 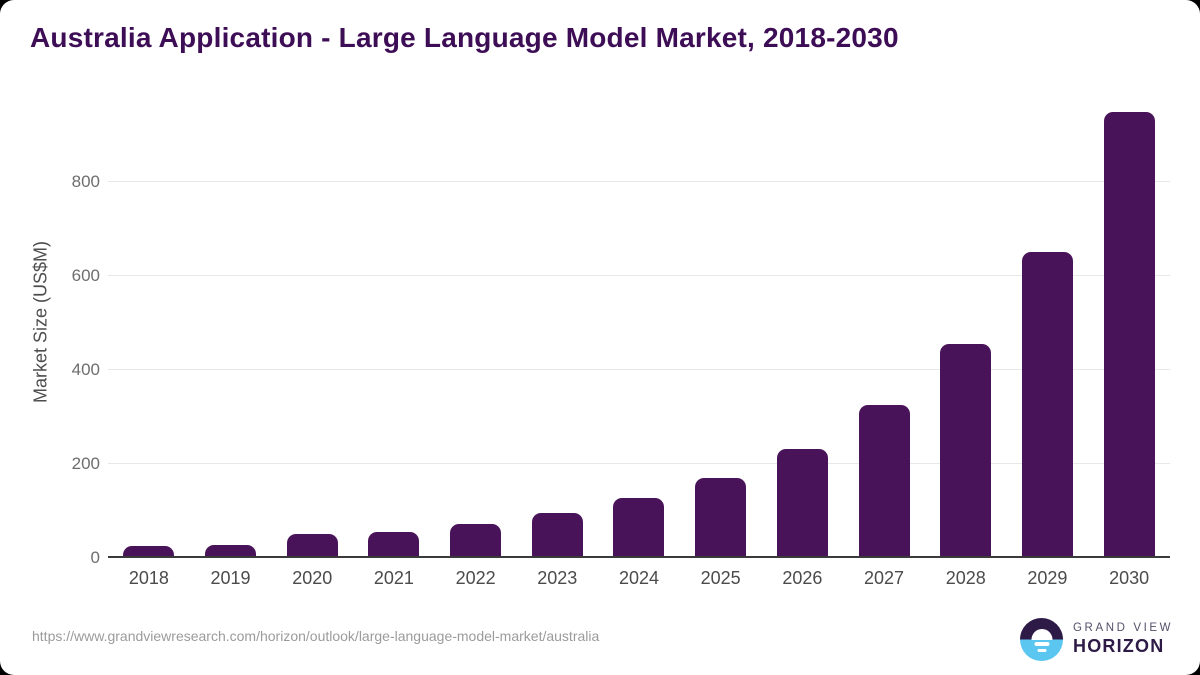 What do you see at coordinates (393, 578) in the screenshot?
I see `x-tick-label-2021: 2021` at bounding box center [393, 578].